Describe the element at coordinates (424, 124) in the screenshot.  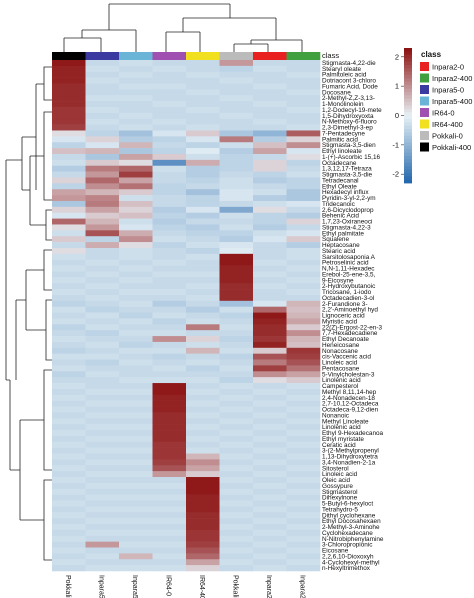
I see `legend-swatch` at that location.